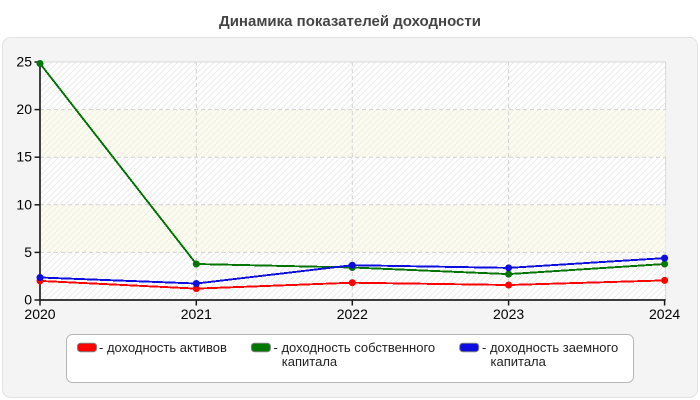  What do you see at coordinates (196, 314) in the screenshot?
I see `svg-text: 2021` at bounding box center [196, 314].